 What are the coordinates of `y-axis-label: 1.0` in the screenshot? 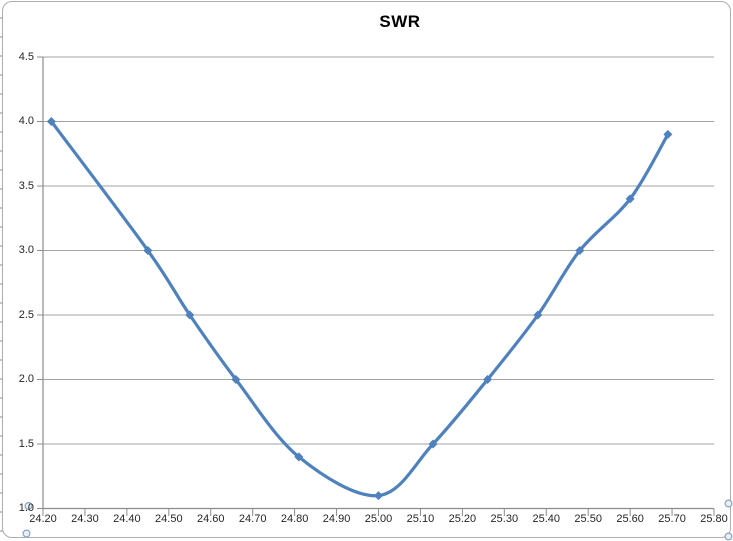 It's located at (26, 508).